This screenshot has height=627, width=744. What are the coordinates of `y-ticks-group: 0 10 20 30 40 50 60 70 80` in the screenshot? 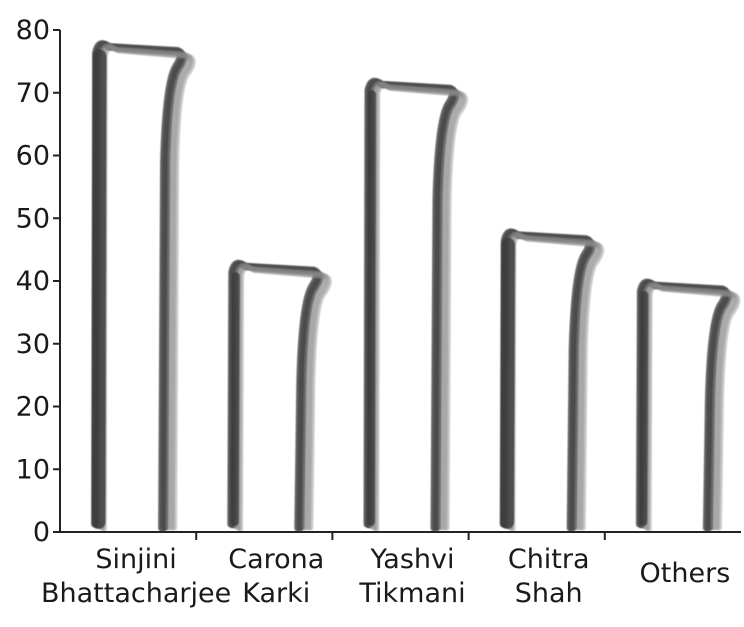 It's located at (38, 281).